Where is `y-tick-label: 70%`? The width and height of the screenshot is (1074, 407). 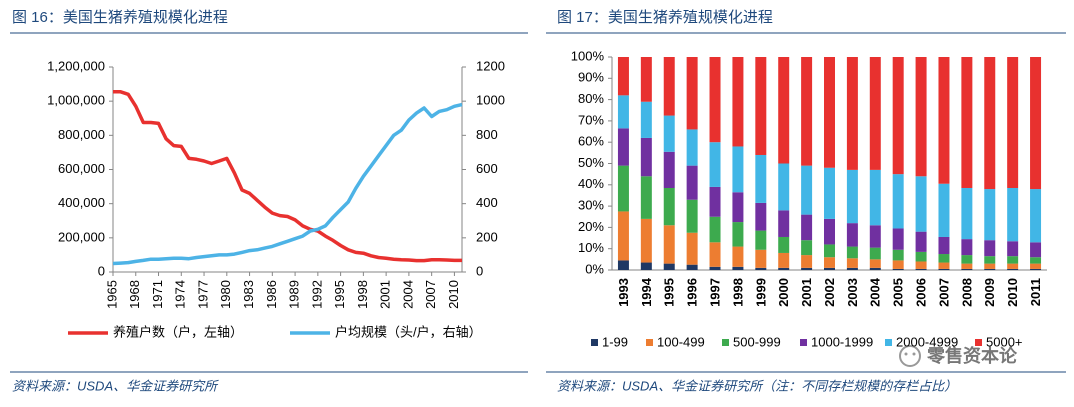
y-tick-label: 70% is located at coordinates (591, 119).